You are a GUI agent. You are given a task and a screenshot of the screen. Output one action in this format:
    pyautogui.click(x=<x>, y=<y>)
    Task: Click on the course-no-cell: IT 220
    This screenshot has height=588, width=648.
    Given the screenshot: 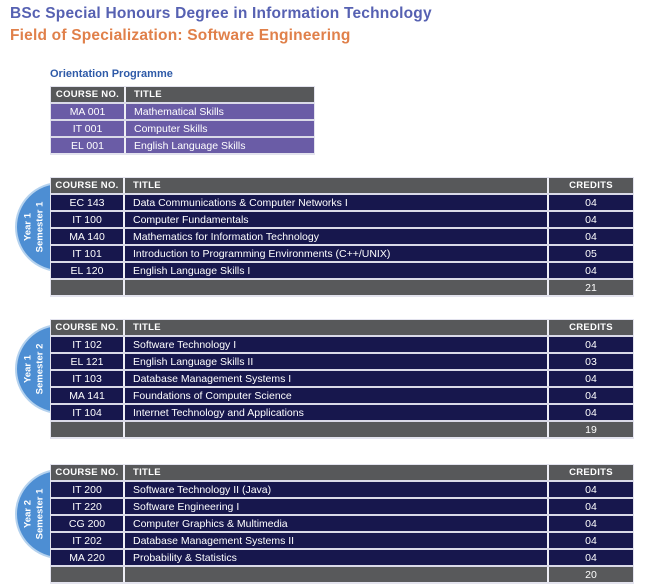 What is the action you would take?
    pyautogui.click(x=87, y=506)
    